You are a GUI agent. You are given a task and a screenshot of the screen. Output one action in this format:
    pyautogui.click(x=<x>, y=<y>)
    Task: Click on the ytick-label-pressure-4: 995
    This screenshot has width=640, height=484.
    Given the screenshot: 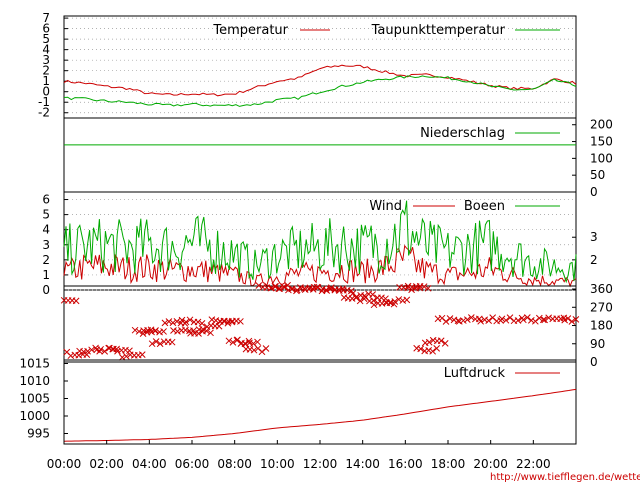 What is the action you would take?
    pyautogui.click(x=38, y=434)
    